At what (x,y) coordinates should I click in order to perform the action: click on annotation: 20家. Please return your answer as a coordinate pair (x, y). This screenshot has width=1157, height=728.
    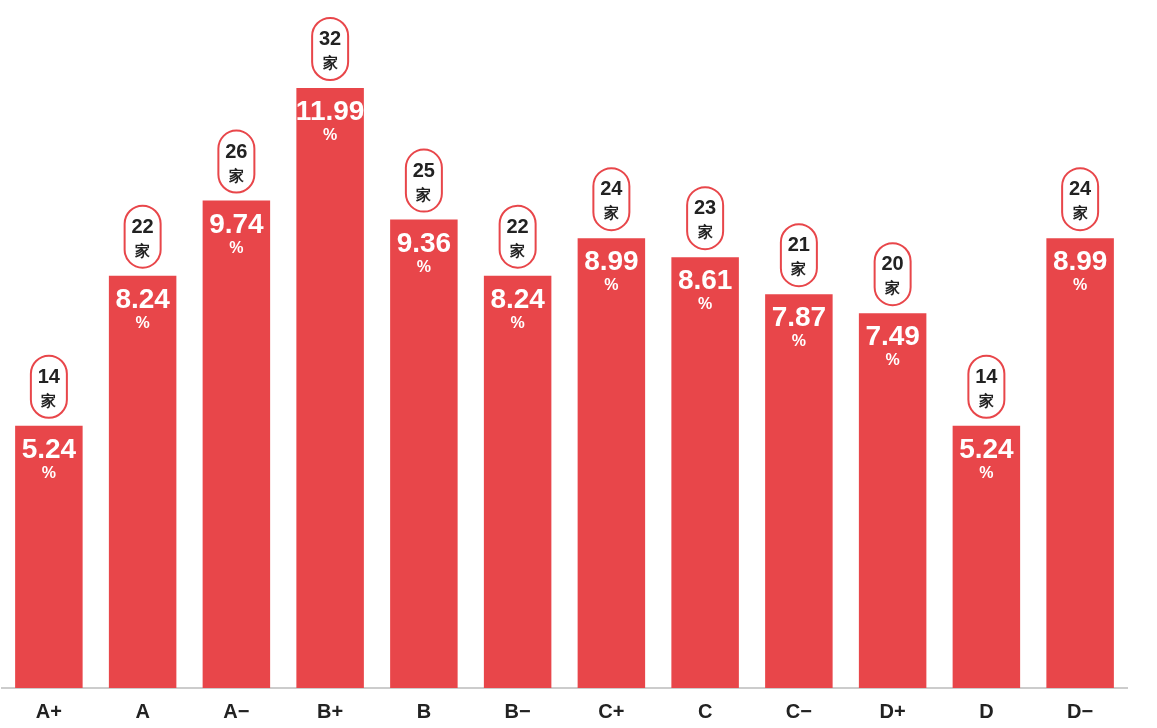
    Looking at the image, I should click on (892, 274).